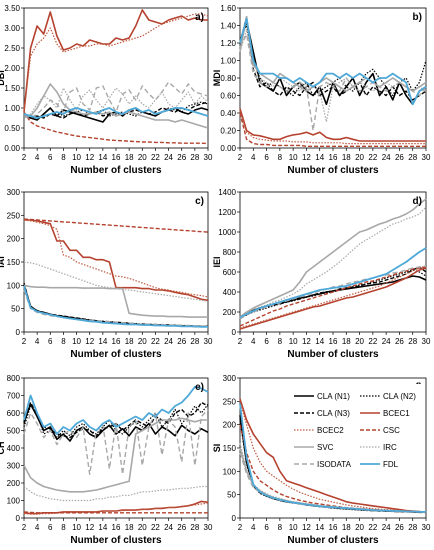 This screenshot has height=550, width=434. I want to click on legend-background, so click(358, 428).